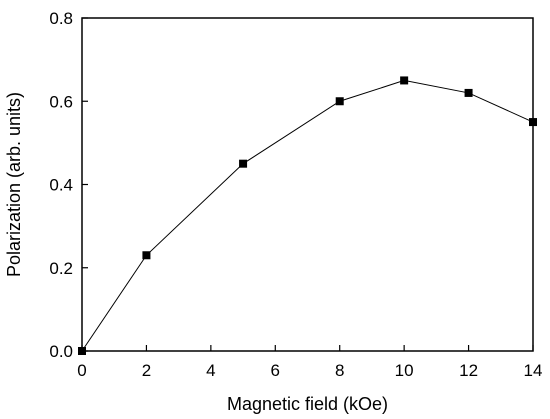 This screenshot has height=419, width=550. What do you see at coordinates (468, 370) in the screenshot?
I see `x-tick-label: 12` at bounding box center [468, 370].